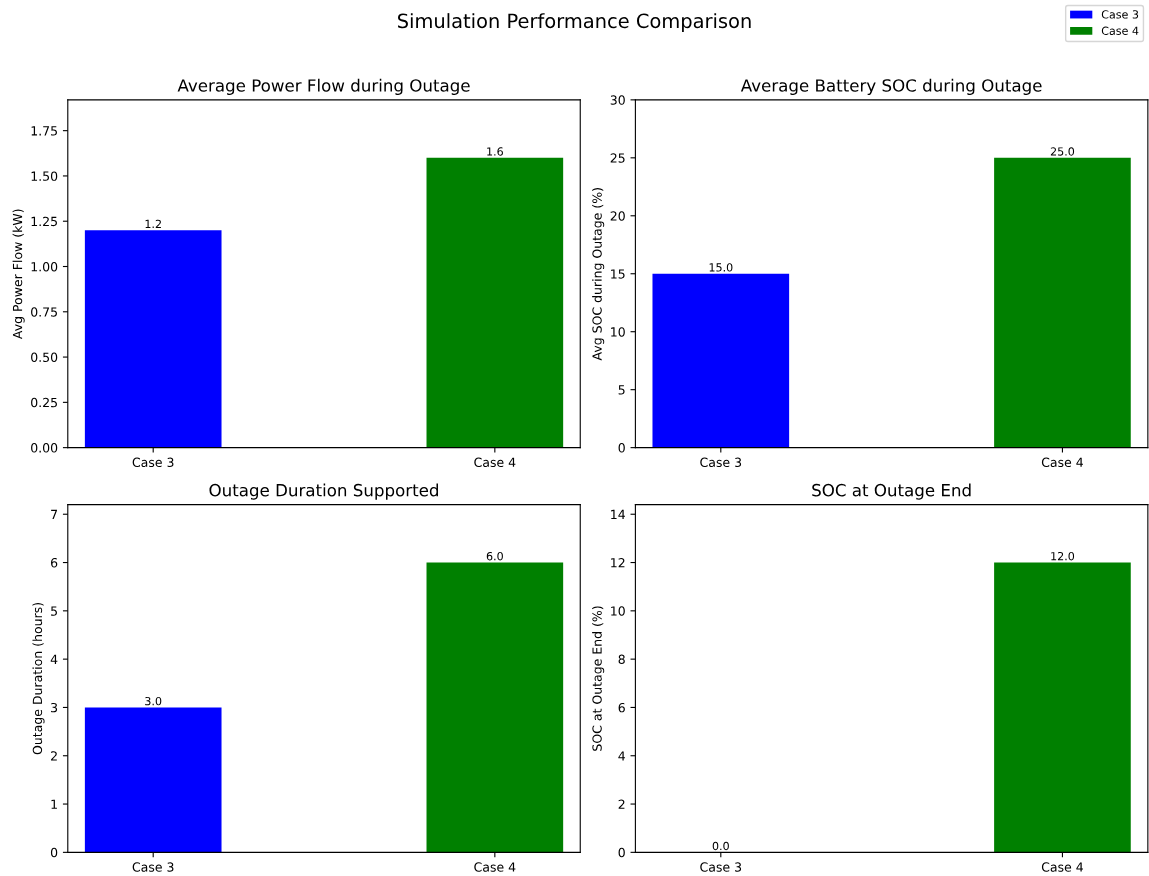  What do you see at coordinates (153, 223) in the screenshot?
I see `data-label: 1.2` at bounding box center [153, 223].